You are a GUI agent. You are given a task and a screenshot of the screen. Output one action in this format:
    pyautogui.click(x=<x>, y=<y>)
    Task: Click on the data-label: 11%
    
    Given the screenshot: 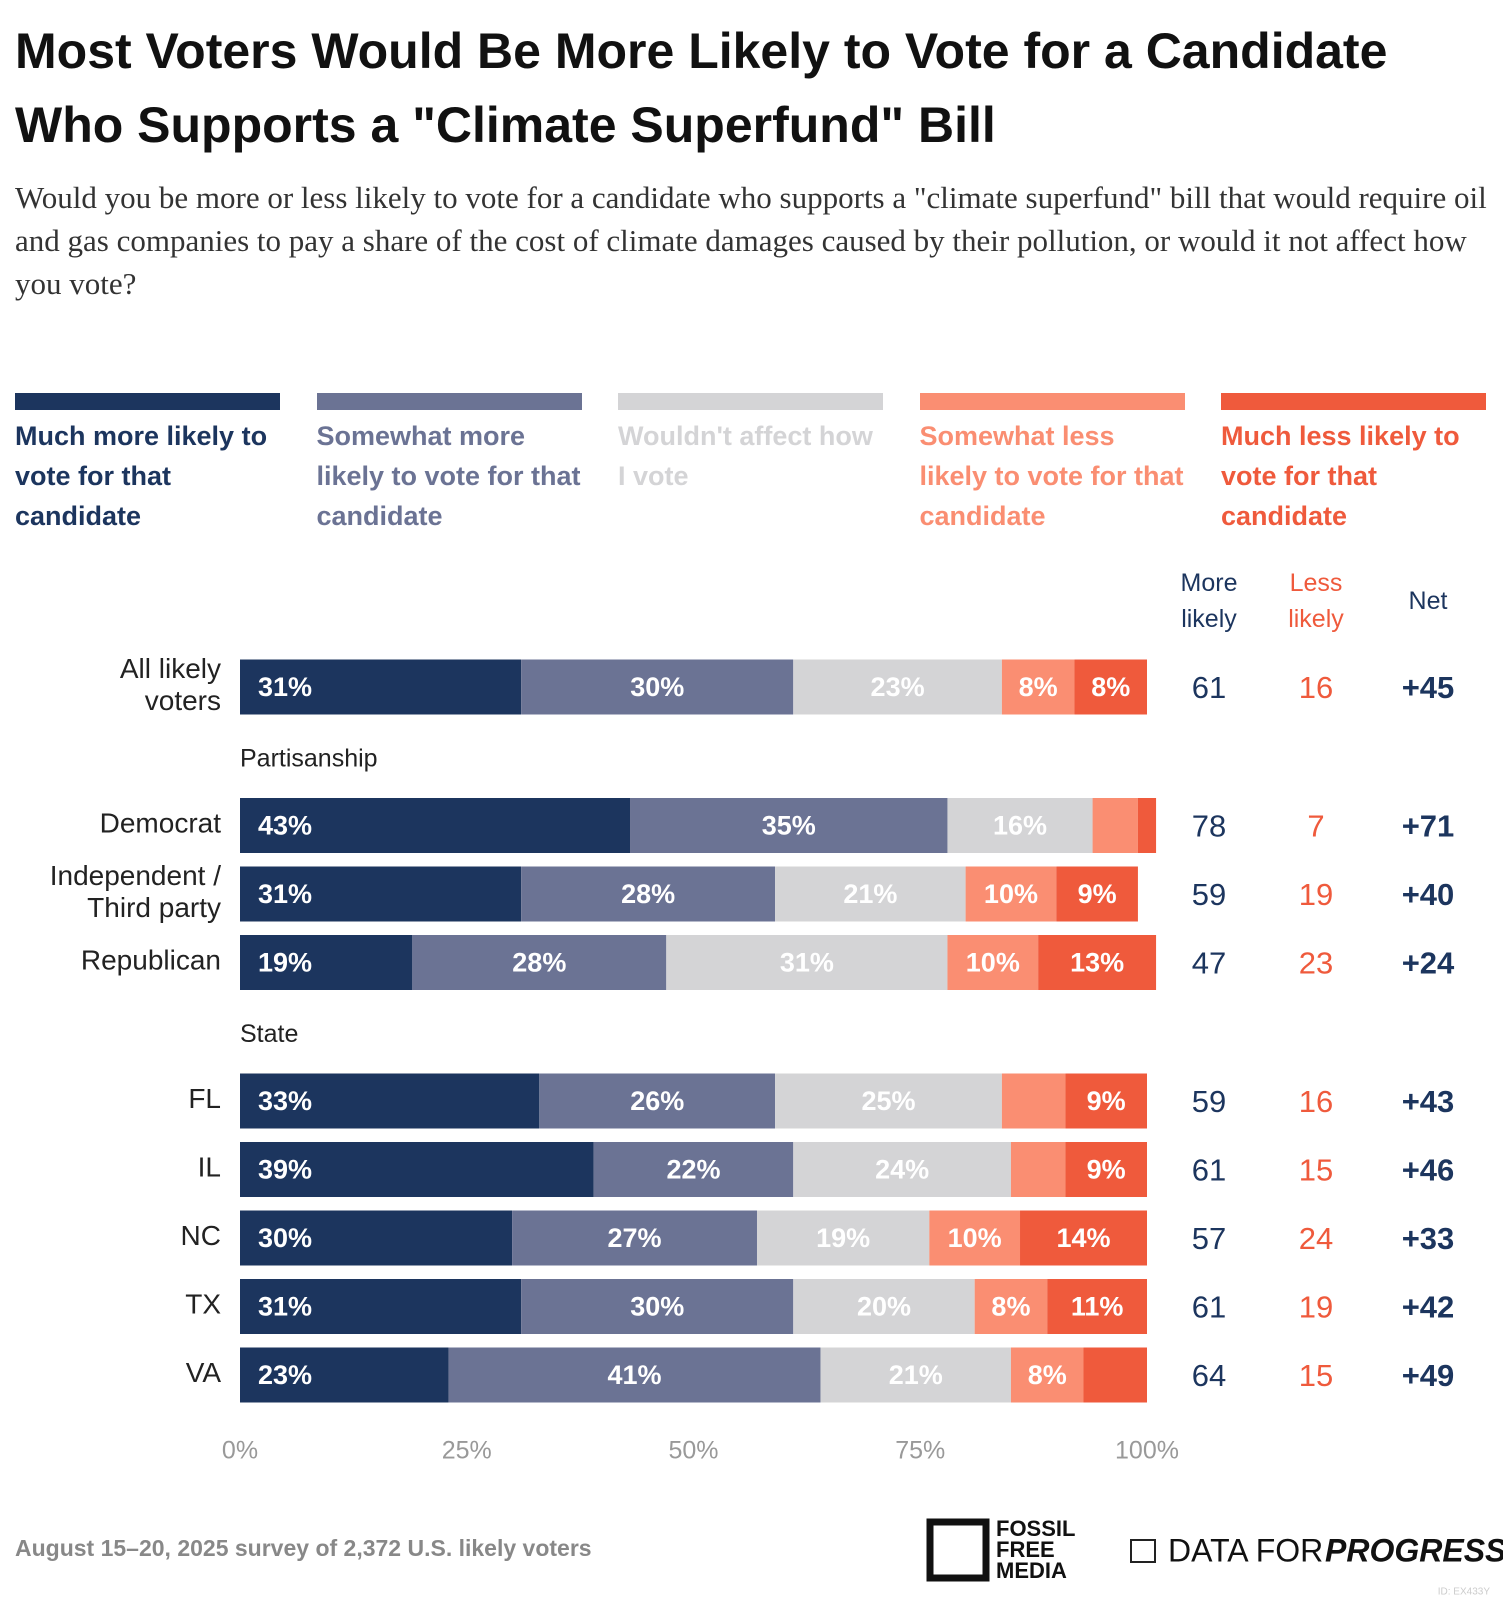 What is the action you would take?
    pyautogui.click(x=1097, y=1307)
    